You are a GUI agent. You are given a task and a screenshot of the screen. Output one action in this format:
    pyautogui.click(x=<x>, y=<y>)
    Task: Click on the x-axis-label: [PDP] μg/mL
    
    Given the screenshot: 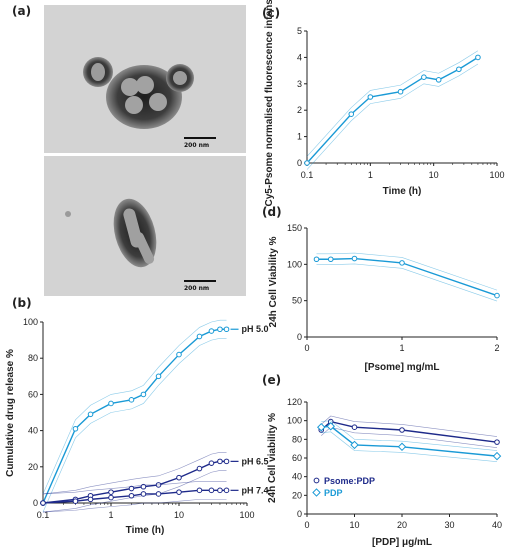 What is the action you would take?
    pyautogui.click(x=402, y=542)
    